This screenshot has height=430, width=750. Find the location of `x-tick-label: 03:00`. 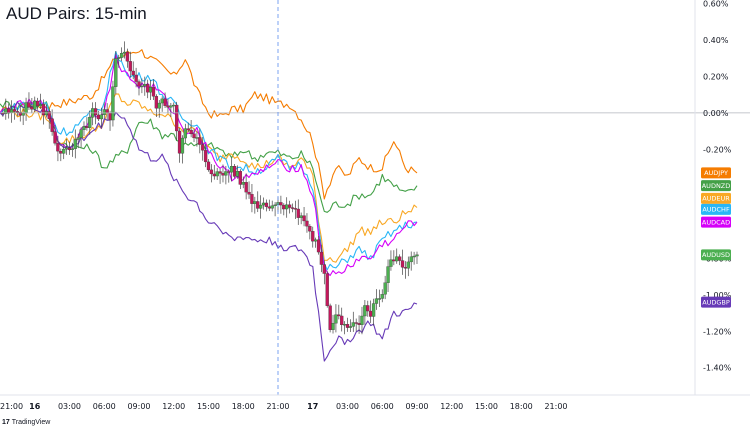

x-tick-label: 03:00 is located at coordinates (347, 406).